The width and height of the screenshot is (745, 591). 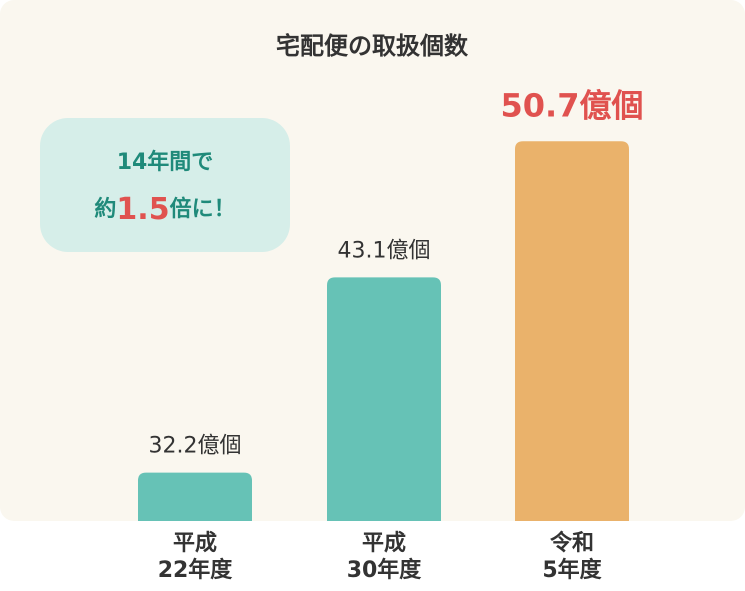 What do you see at coordinates (572, 105) in the screenshot?
I see `value-label: 50.7億個` at bounding box center [572, 105].